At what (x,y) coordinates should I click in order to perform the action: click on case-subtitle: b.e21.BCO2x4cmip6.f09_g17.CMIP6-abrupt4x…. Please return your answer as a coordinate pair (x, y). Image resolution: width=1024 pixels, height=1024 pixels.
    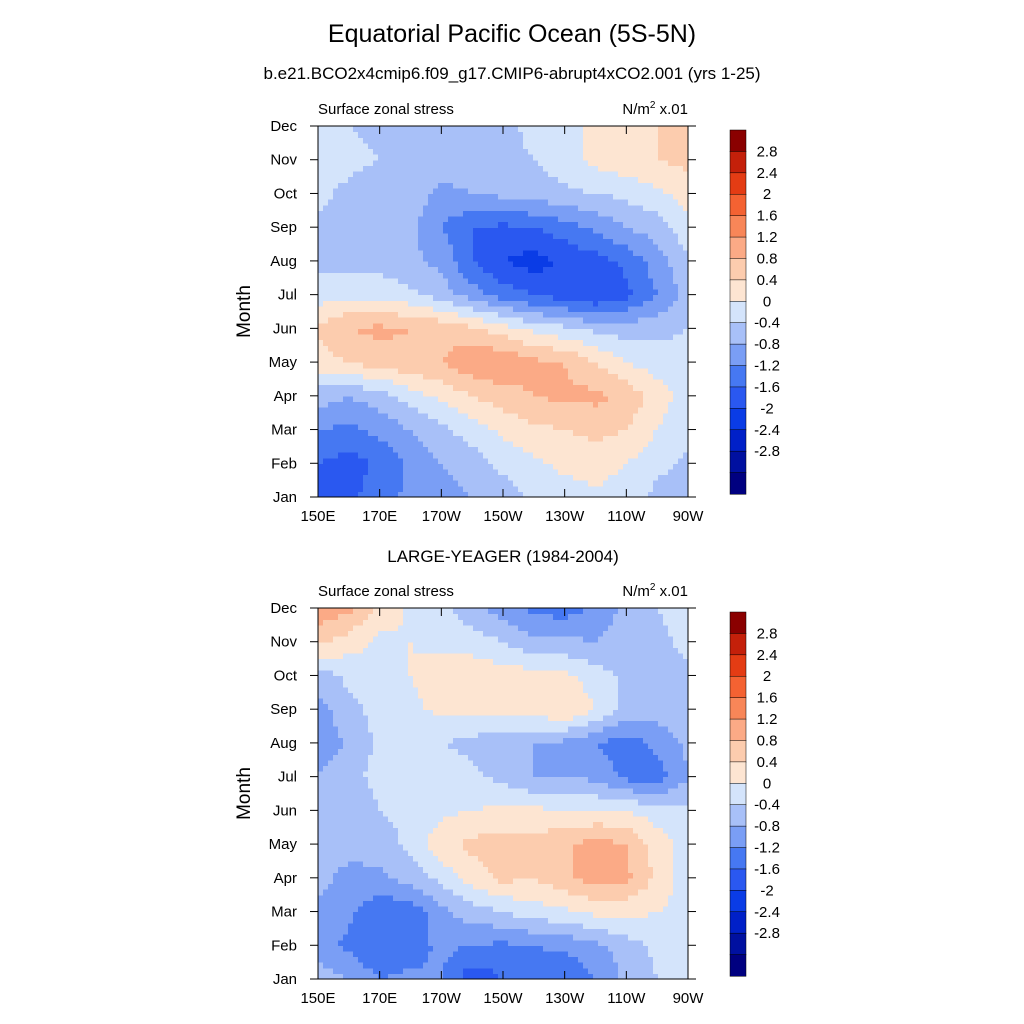
    Looking at the image, I should click on (512, 73).